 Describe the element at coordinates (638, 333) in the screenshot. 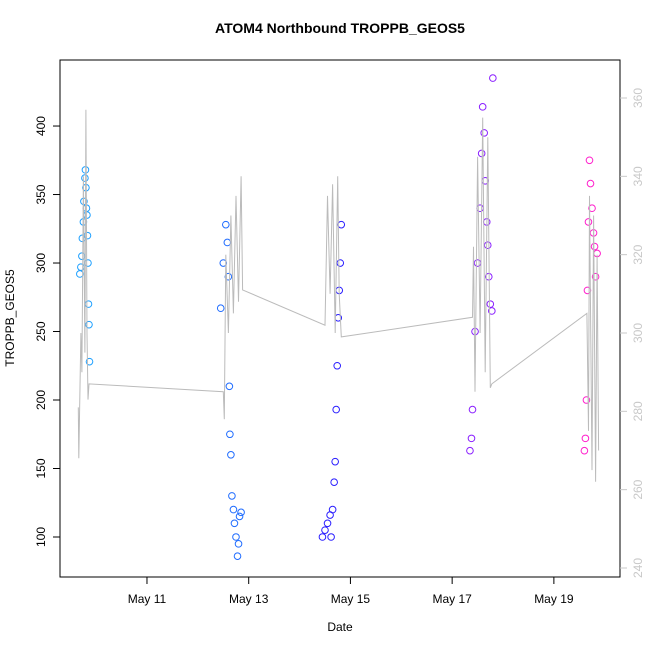

I see `y2-tick-label: 300` at that location.